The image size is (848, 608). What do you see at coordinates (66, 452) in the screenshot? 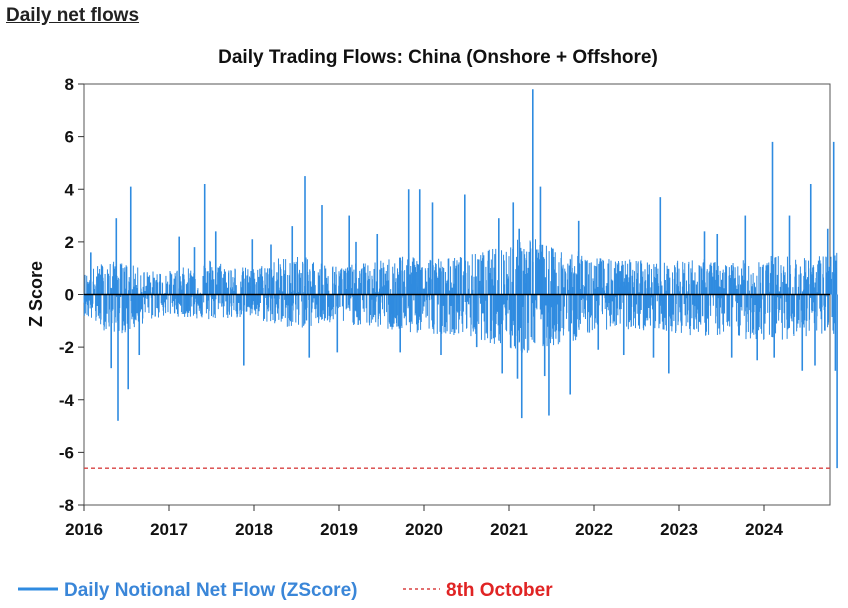
I see `y-tick-label: -6` at bounding box center [66, 452].